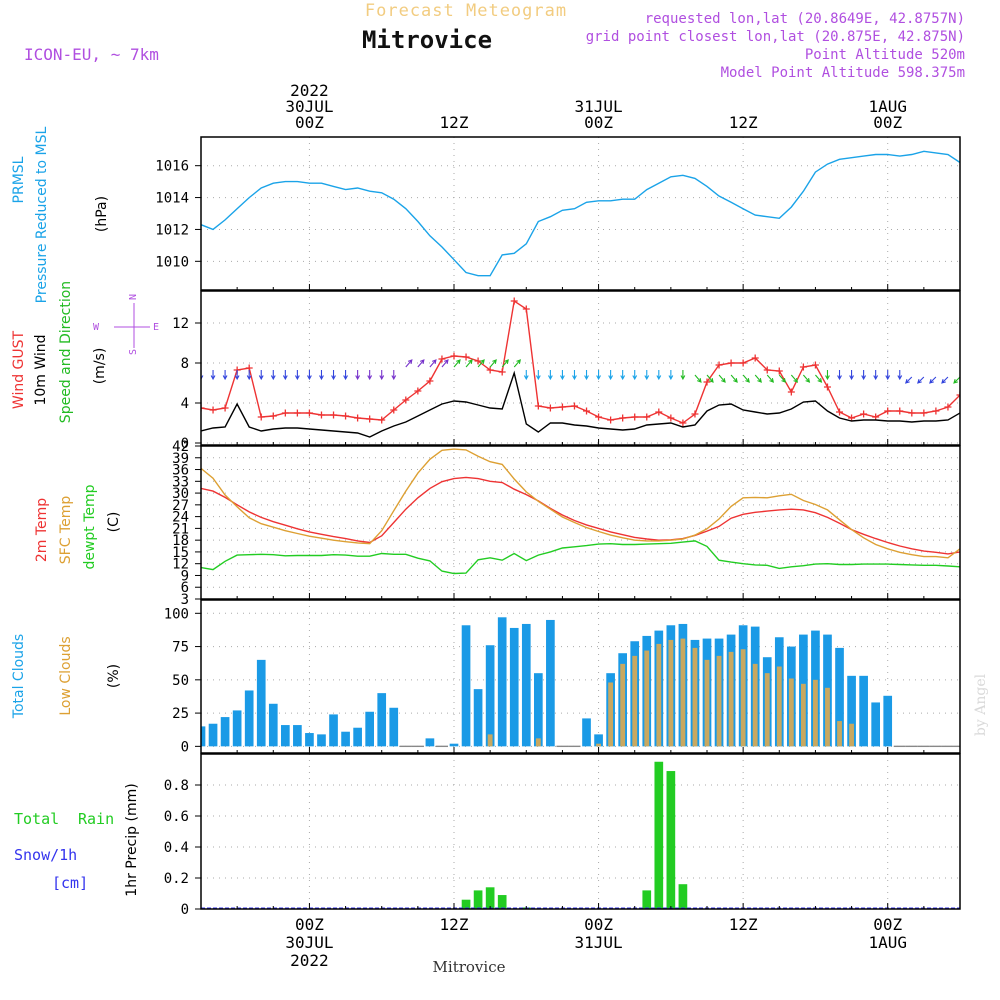 The height and width of the screenshot is (1000, 1000). Describe the element at coordinates (66, 352) in the screenshot. I see `wind-direction-label: Speed and Direction` at that location.